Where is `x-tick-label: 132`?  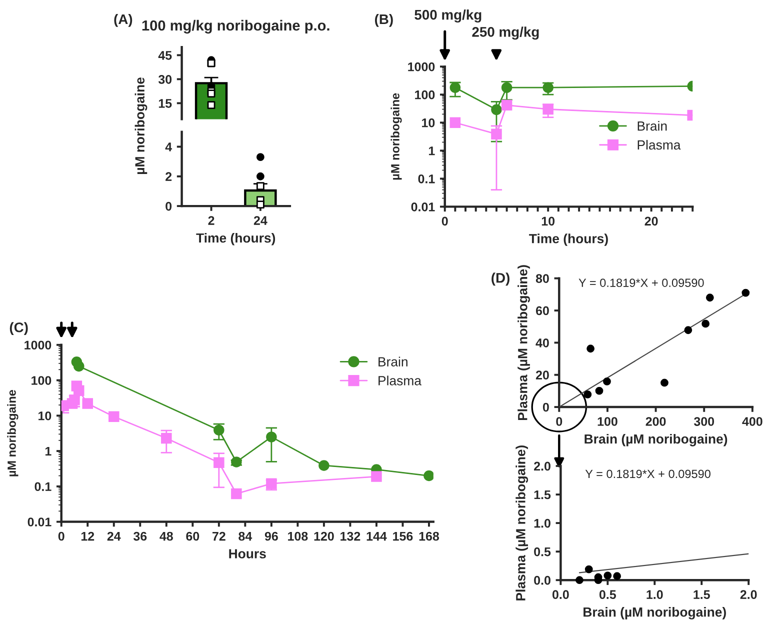 x-tick-label: 132 is located at coordinates (350, 536).